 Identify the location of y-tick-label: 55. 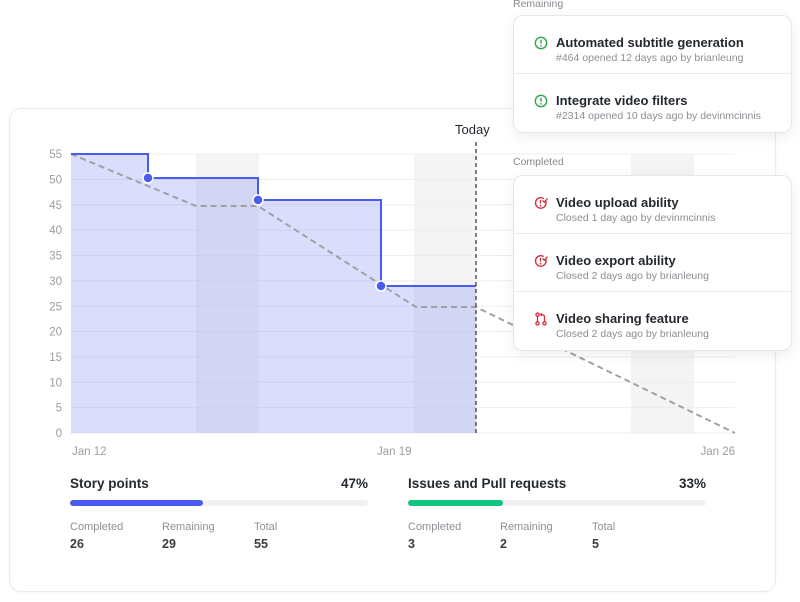
(55, 155).